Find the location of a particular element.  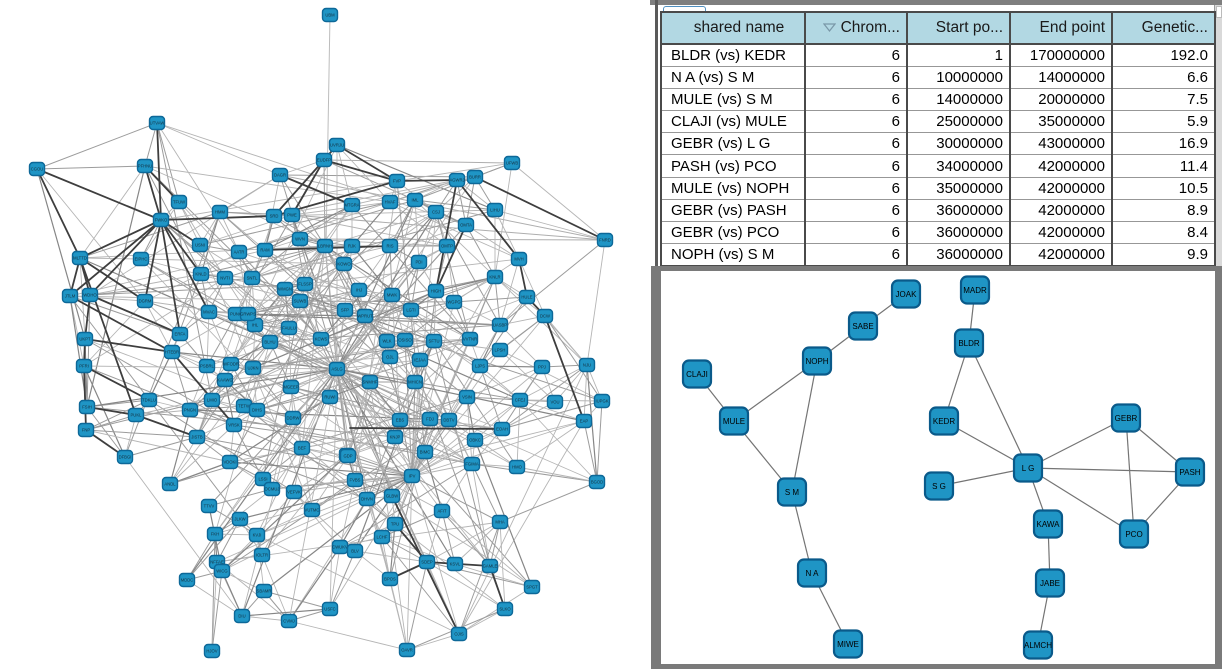

svg-text: UFWB is located at coordinates (512, 163).